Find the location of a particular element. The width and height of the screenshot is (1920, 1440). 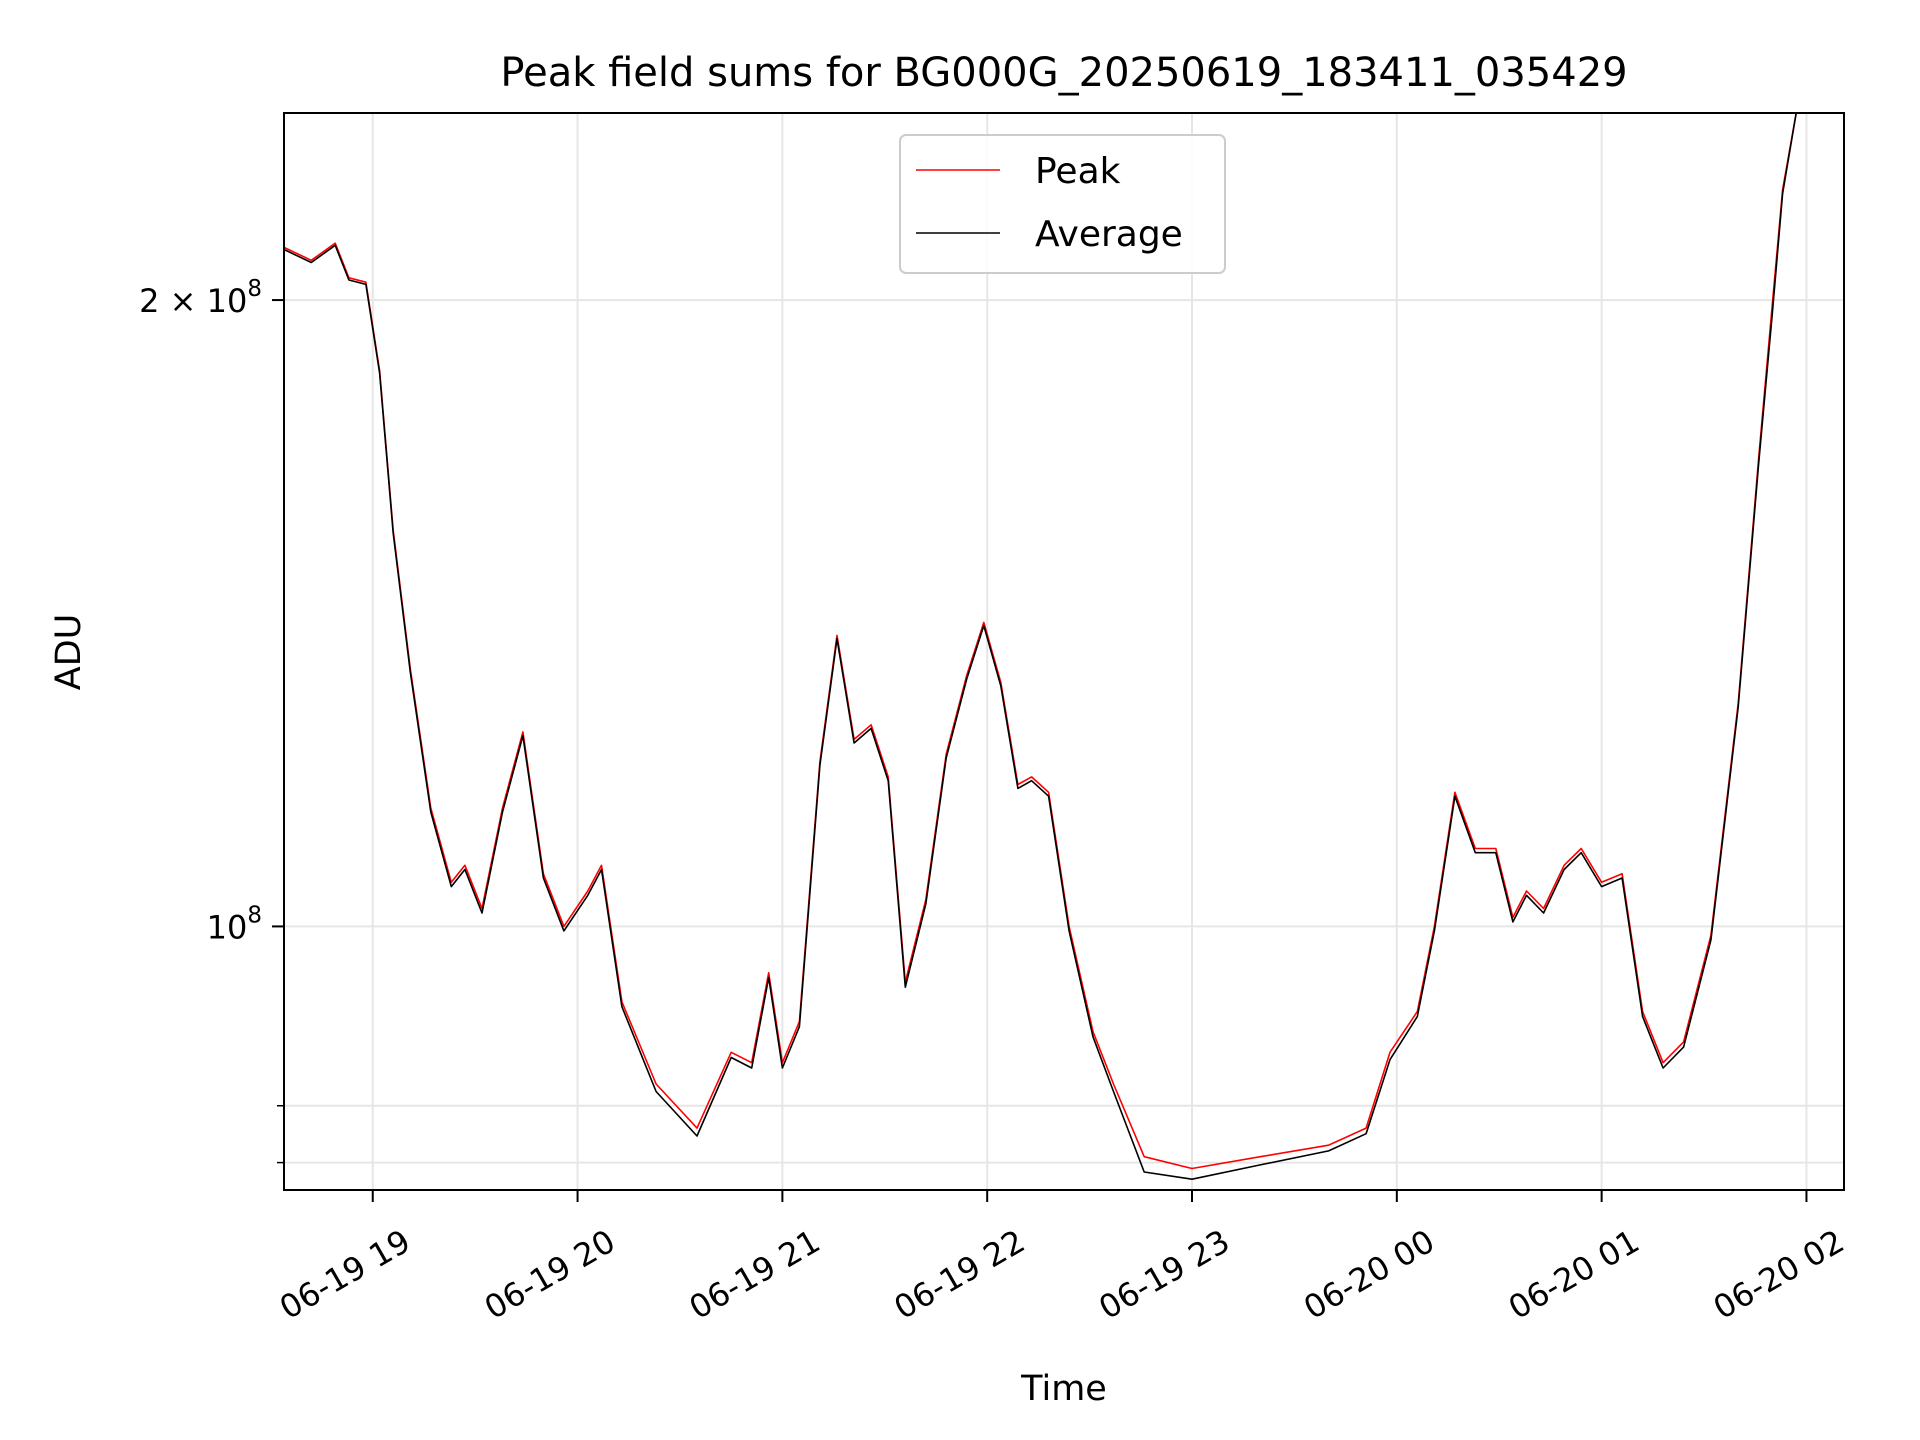

y-tick-label-base: 10 is located at coordinates (227, 927).